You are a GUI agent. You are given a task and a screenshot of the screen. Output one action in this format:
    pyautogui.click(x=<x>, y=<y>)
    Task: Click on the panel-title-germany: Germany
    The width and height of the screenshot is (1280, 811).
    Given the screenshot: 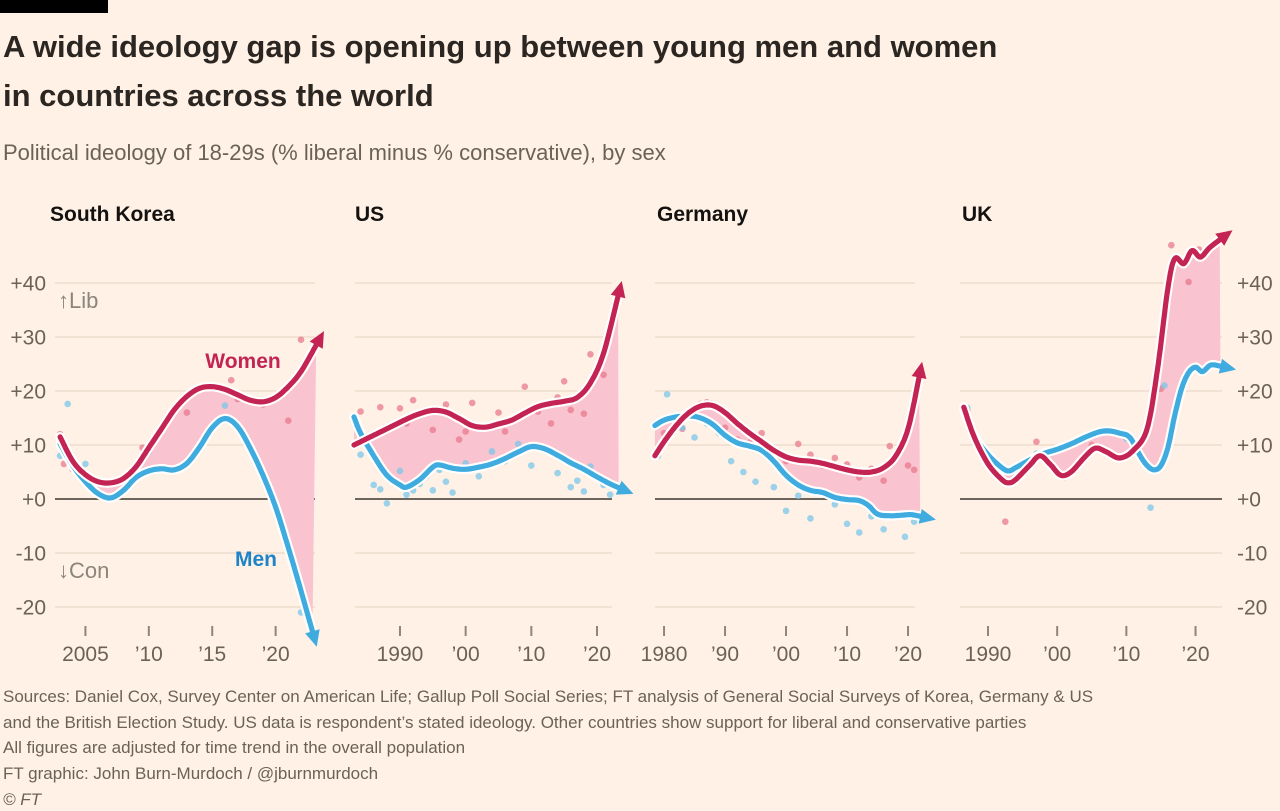 What is the action you would take?
    pyautogui.click(x=703, y=214)
    